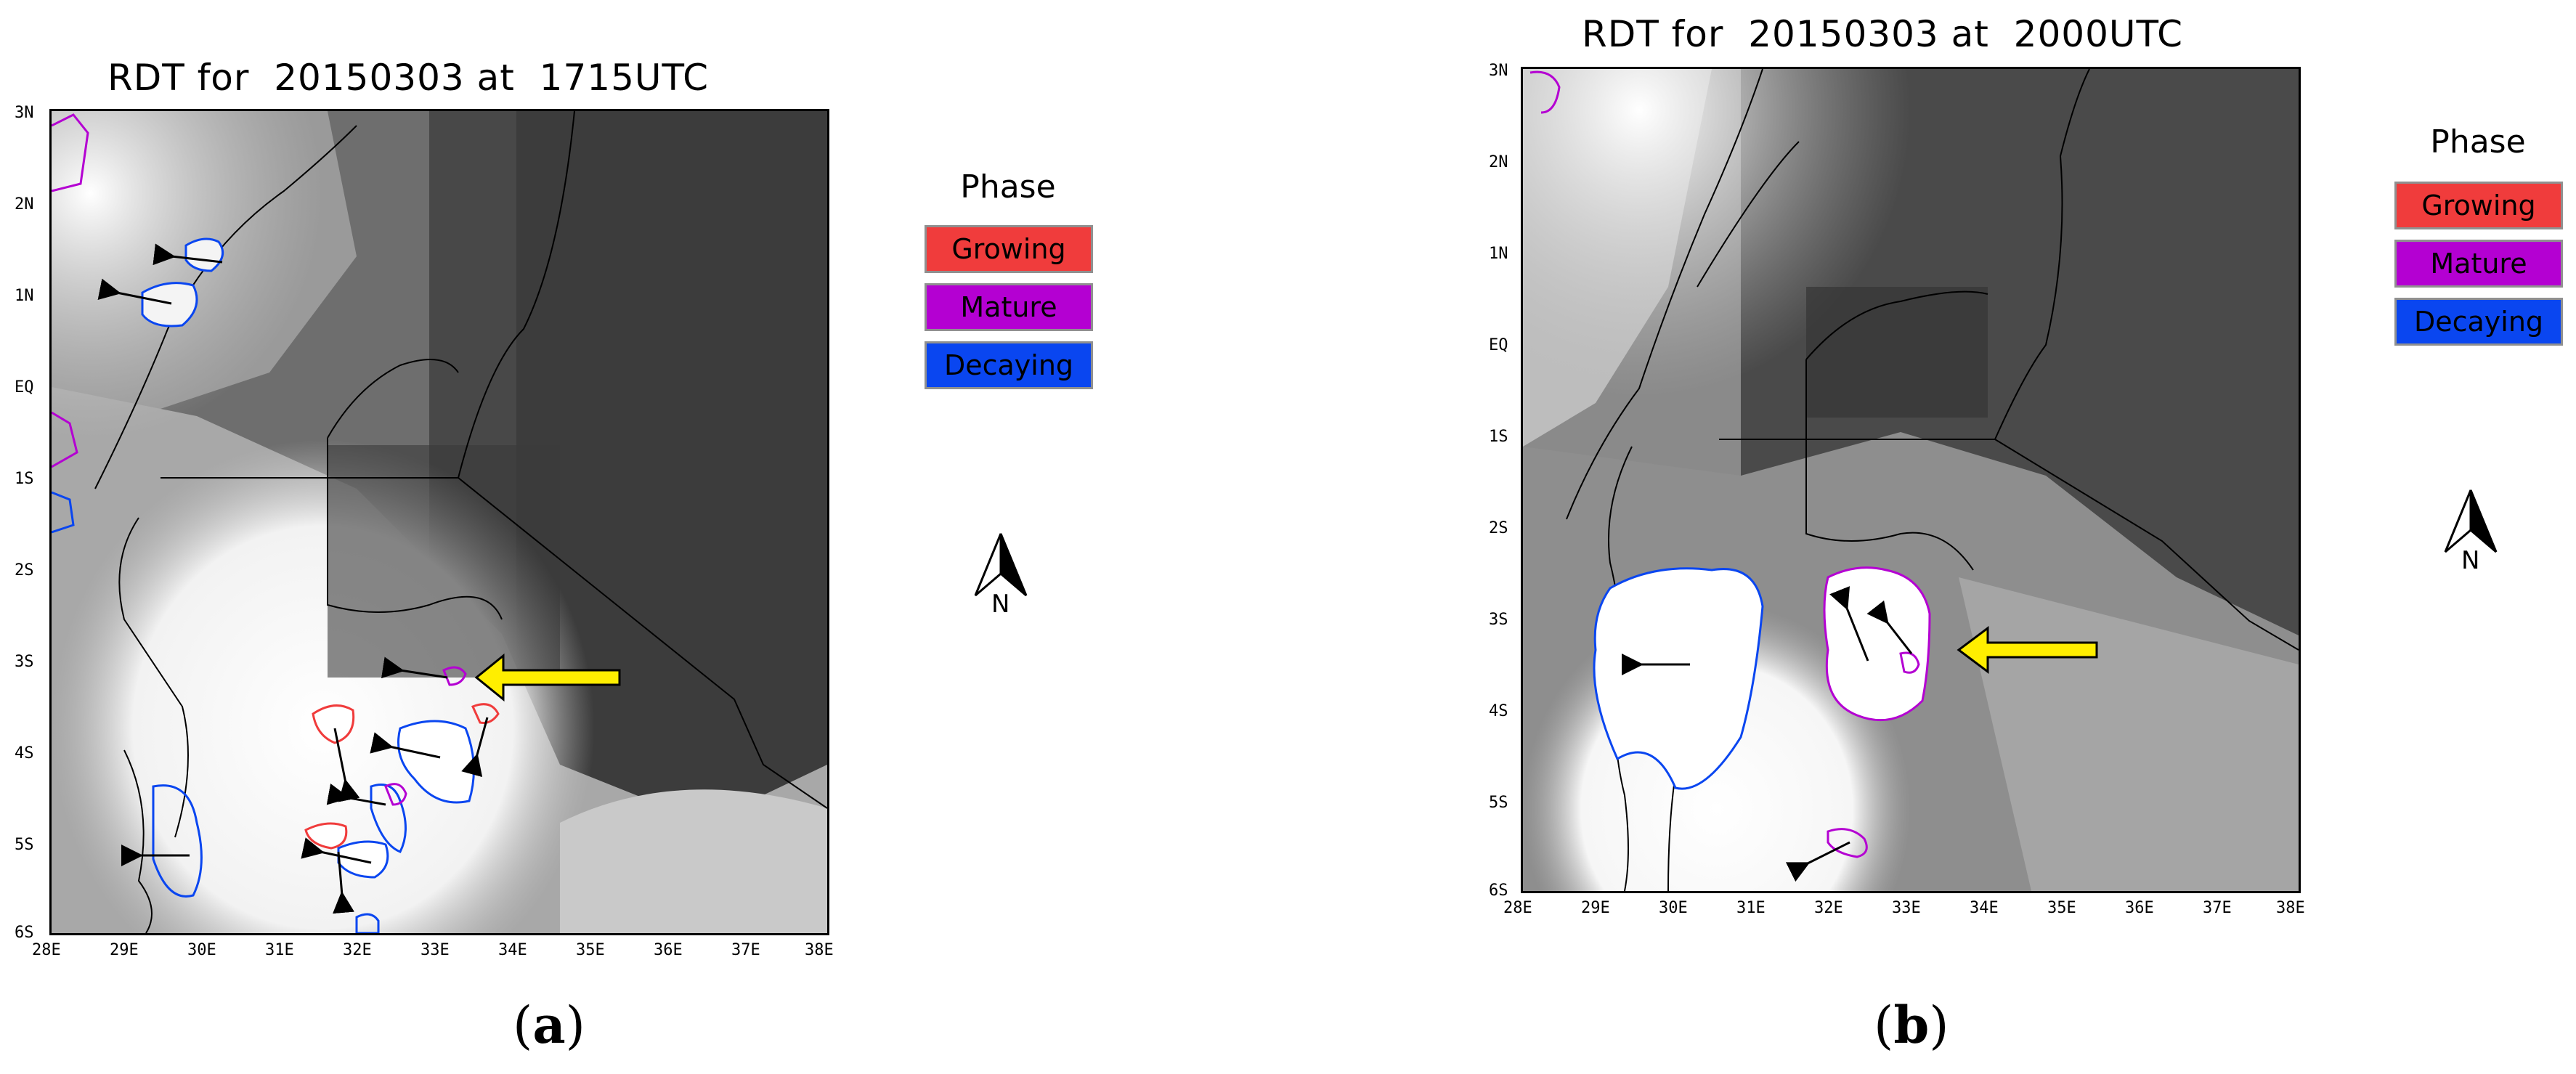  I want to click on panel-caption: (a), so click(549, 1025).